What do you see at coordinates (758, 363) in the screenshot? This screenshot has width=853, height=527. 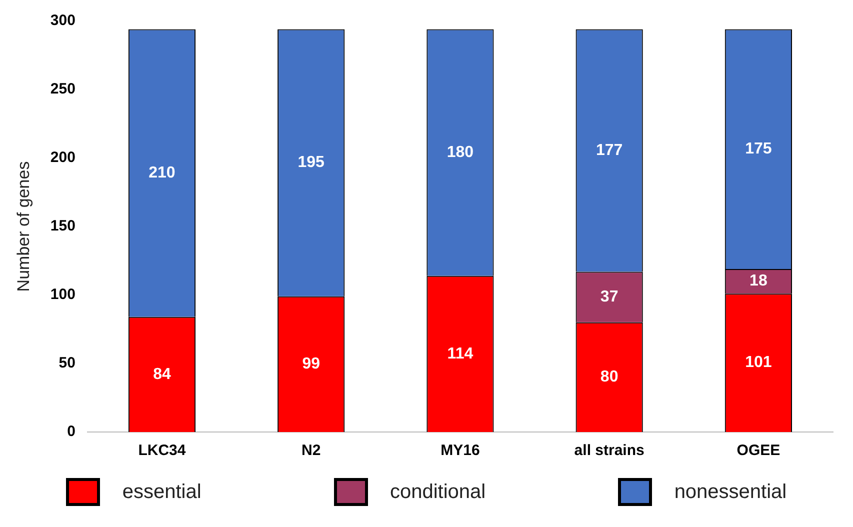 I see `data-label: 101` at bounding box center [758, 363].